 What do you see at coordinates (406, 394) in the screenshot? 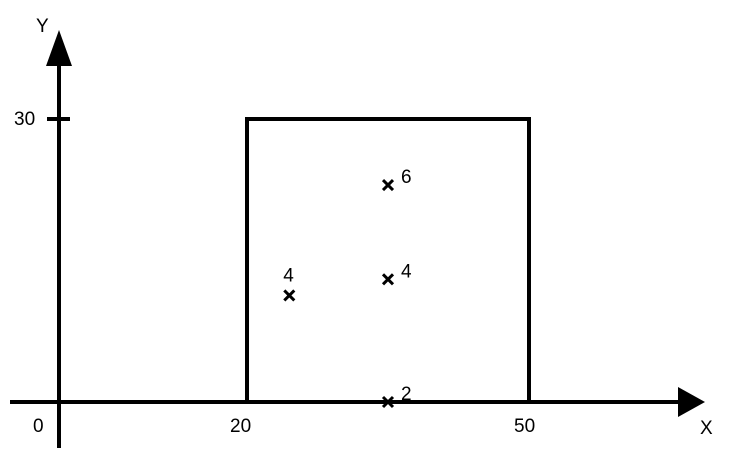
I see `point-label: 2` at bounding box center [406, 394].